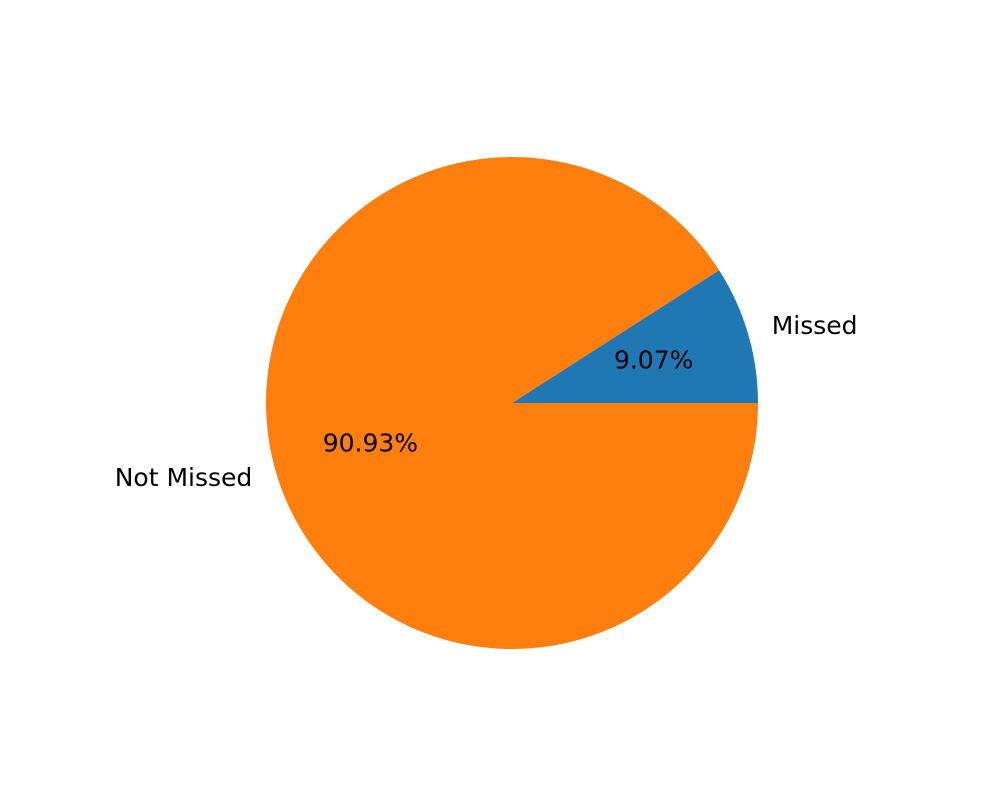 This screenshot has height=800, width=1000. I want to click on slice-label-missed: Missed, so click(815, 325).